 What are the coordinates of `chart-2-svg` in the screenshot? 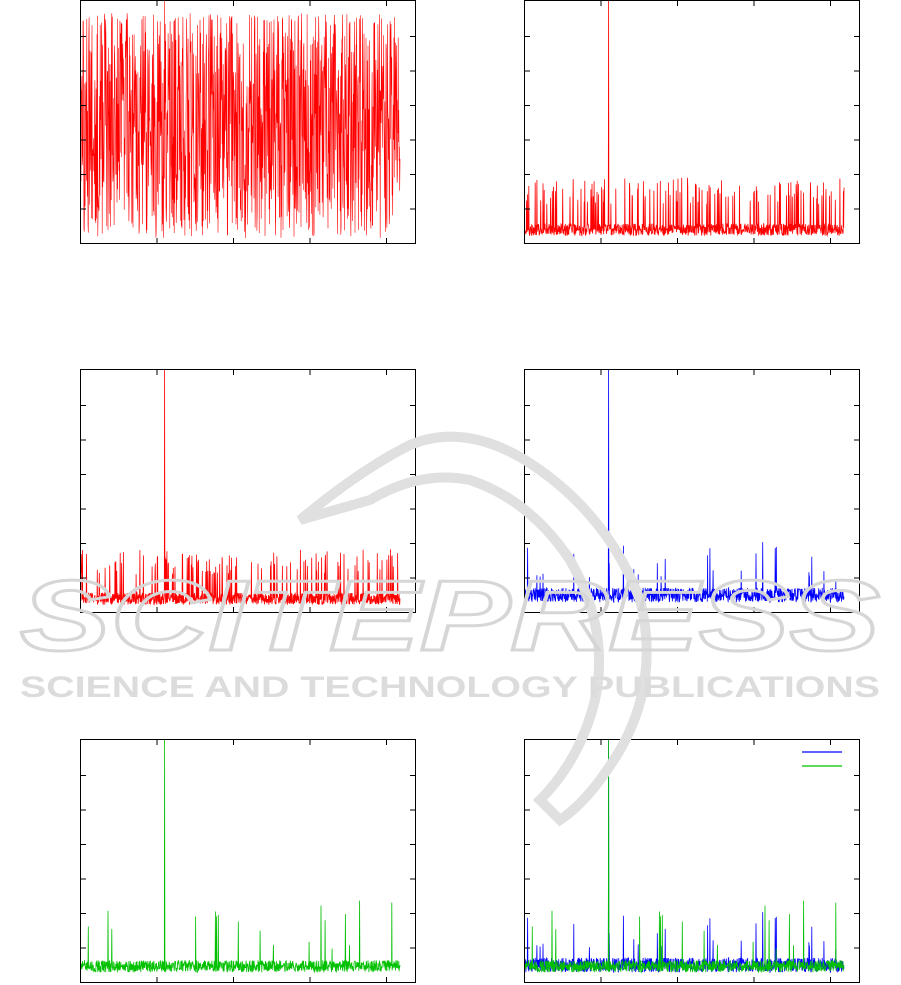 It's located at (692, 122).